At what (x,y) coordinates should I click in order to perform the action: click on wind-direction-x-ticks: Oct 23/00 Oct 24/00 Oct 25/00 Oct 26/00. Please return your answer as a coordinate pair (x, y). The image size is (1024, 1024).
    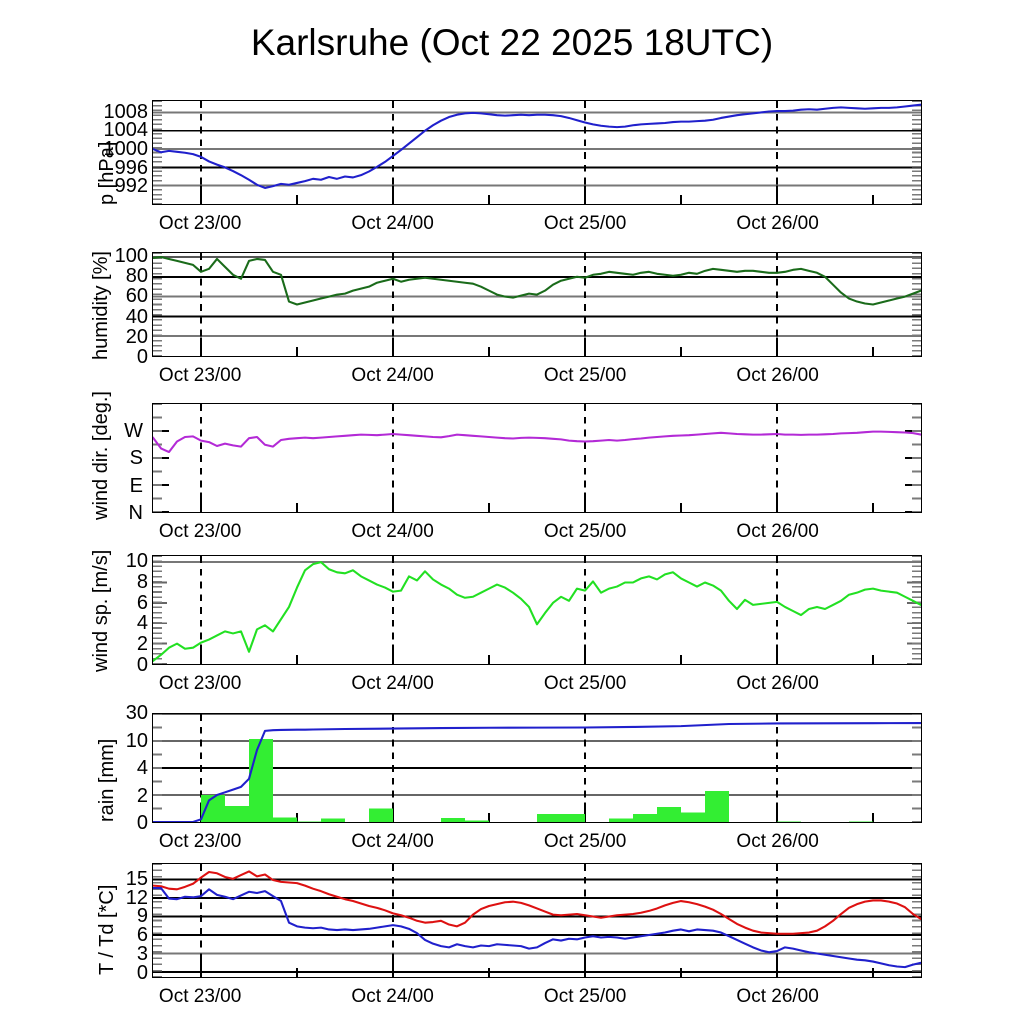
    Looking at the image, I should click on (512, 533).